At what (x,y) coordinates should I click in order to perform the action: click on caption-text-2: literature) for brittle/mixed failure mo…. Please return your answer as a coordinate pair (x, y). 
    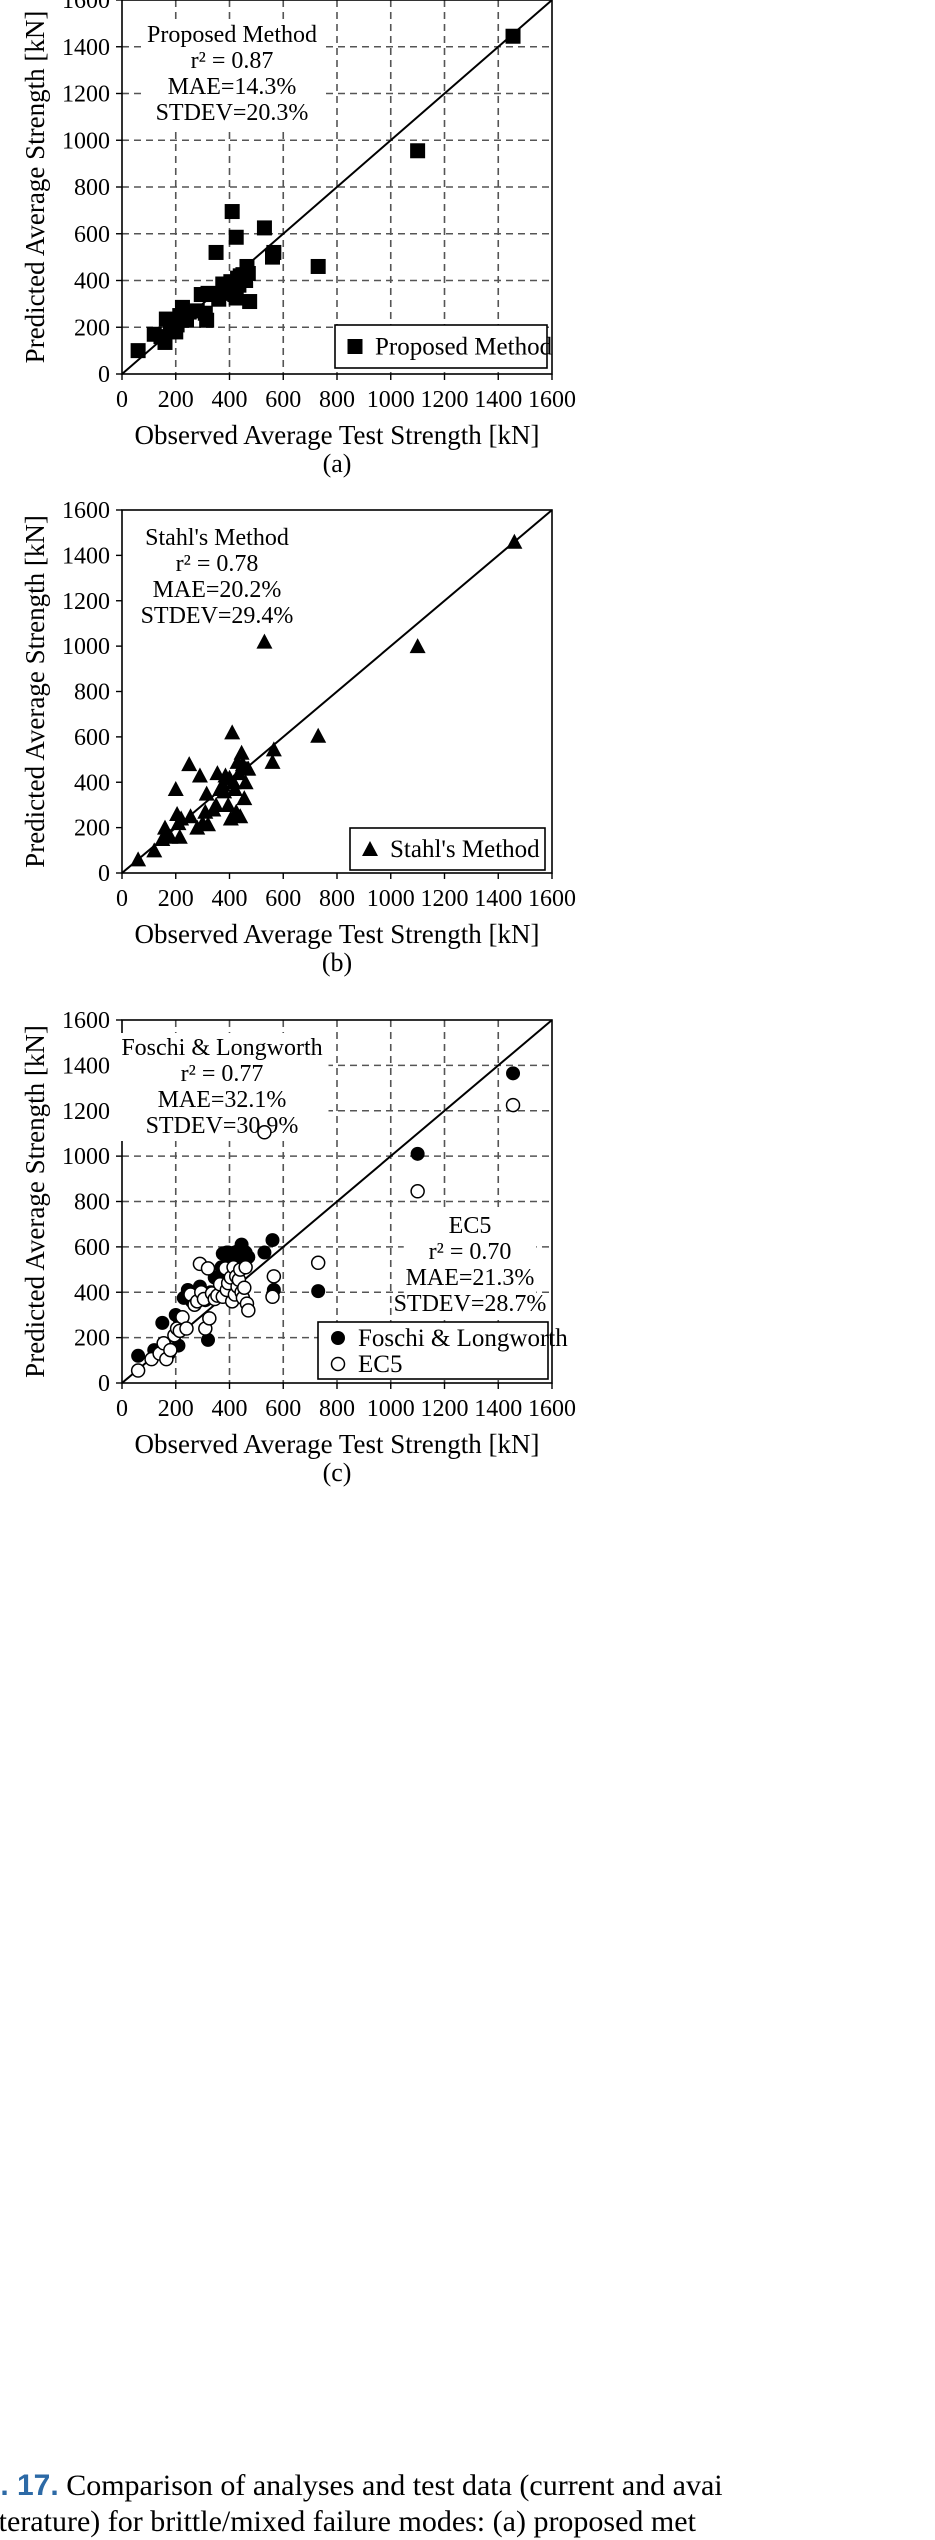
    Looking at the image, I should click on (348, 2521).